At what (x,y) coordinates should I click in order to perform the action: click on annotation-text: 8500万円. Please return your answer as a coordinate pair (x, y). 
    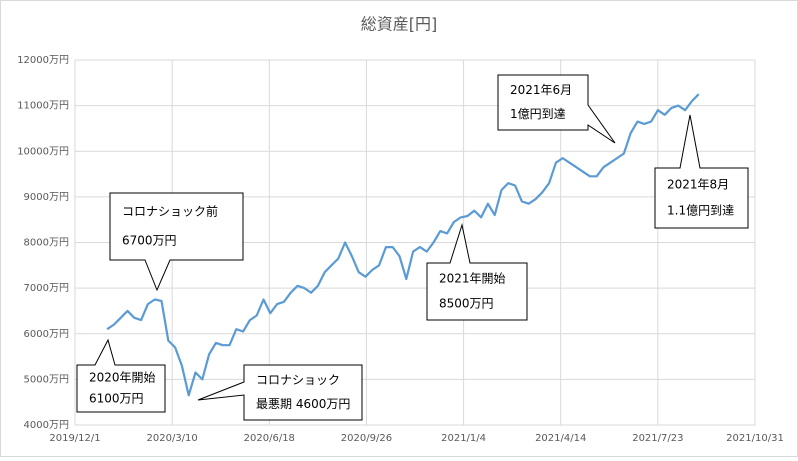
    Looking at the image, I should click on (466, 304).